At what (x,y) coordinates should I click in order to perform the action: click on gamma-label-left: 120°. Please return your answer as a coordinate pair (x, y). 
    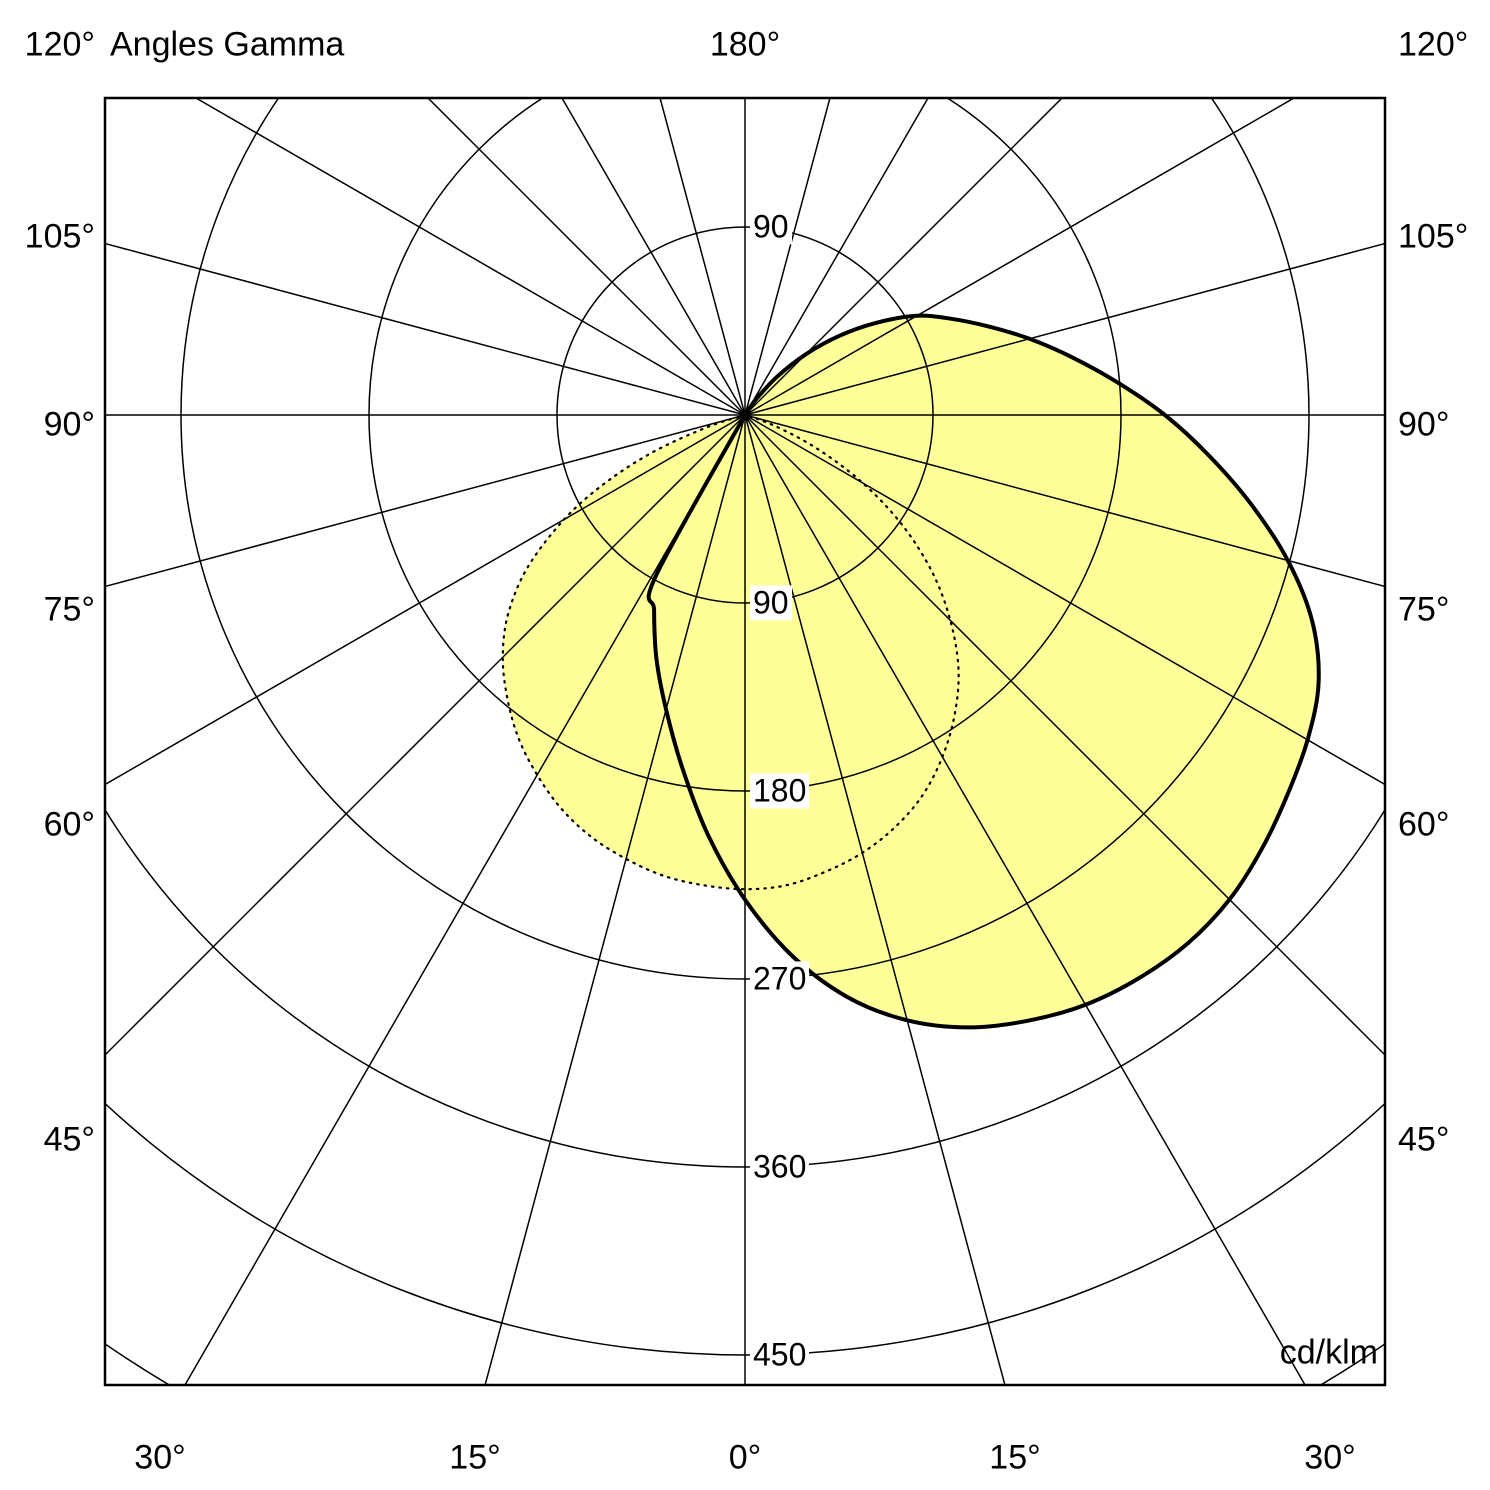
    Looking at the image, I should click on (59, 44).